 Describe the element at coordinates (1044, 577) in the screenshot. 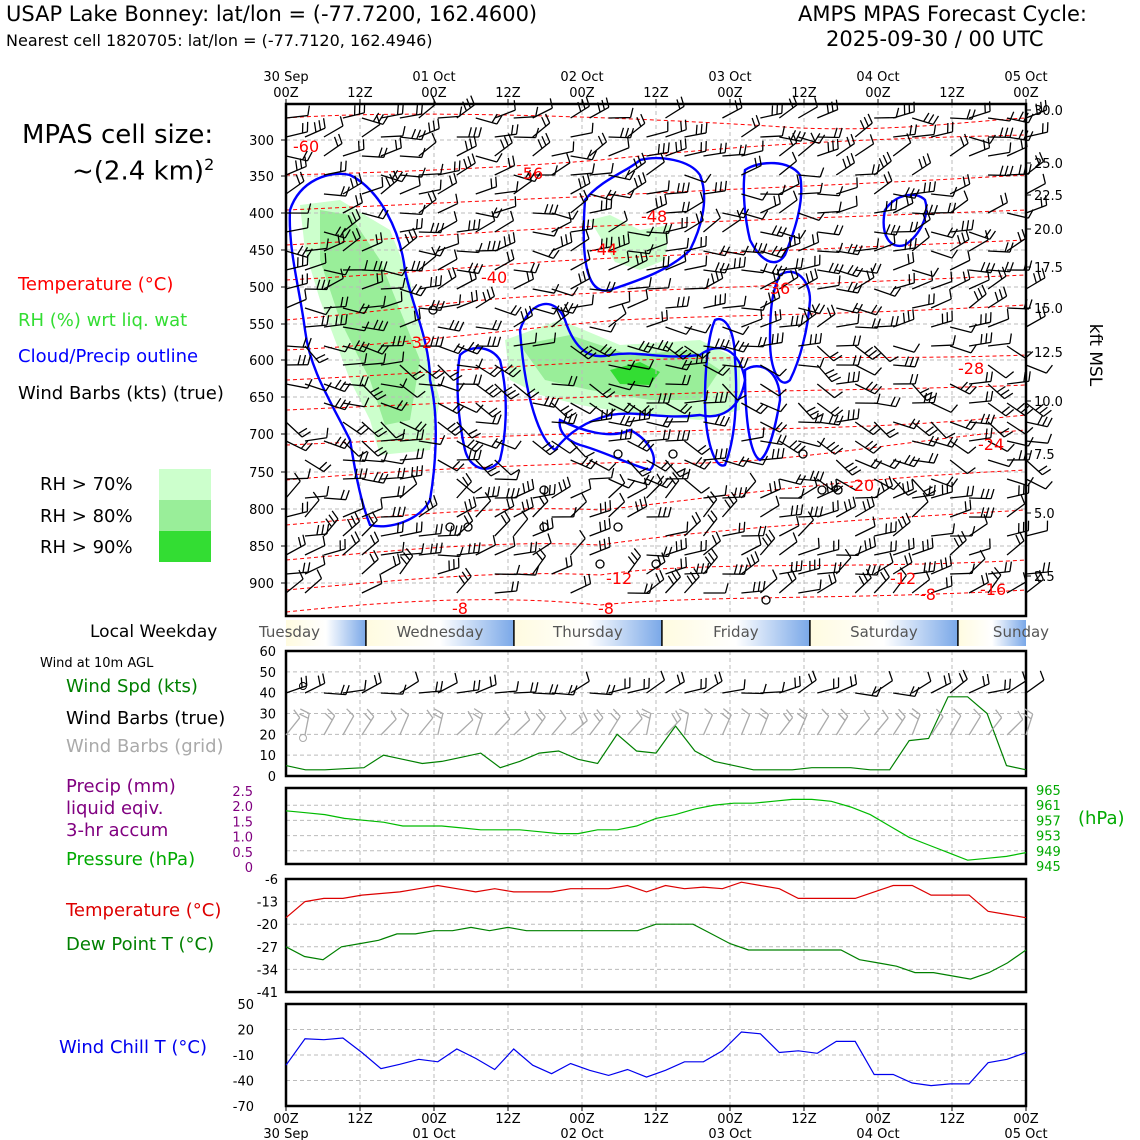

I see `main-ytick-right-label: 2.5` at that location.